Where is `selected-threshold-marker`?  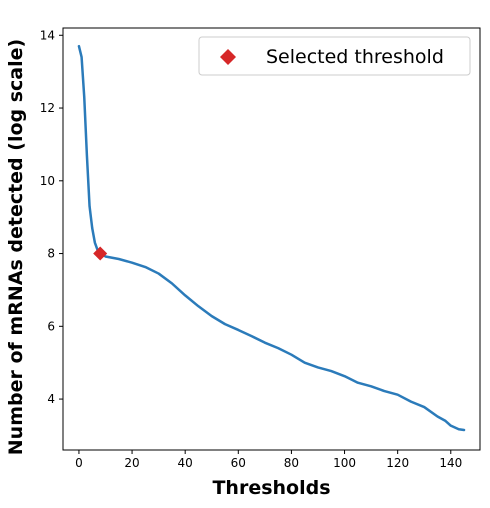
selected-threshold-marker is located at coordinates (100, 253).